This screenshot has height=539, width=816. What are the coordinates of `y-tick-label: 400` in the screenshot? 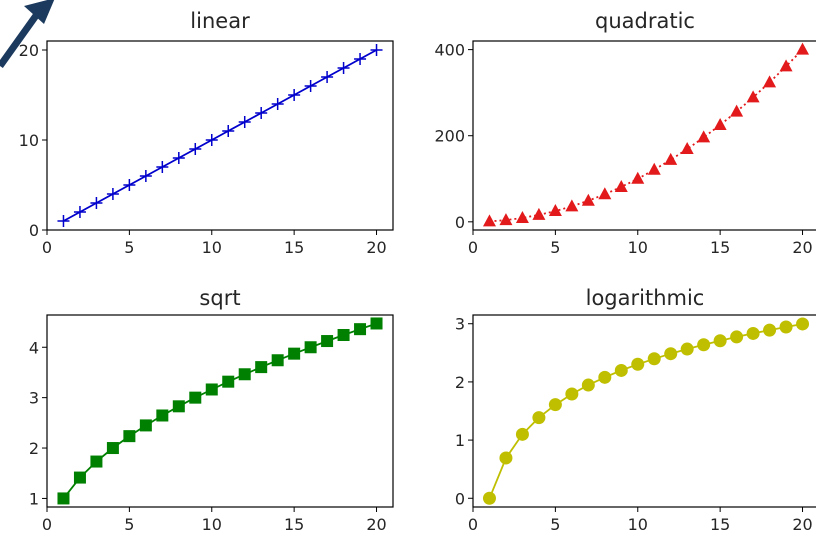 It's located at (449, 50).